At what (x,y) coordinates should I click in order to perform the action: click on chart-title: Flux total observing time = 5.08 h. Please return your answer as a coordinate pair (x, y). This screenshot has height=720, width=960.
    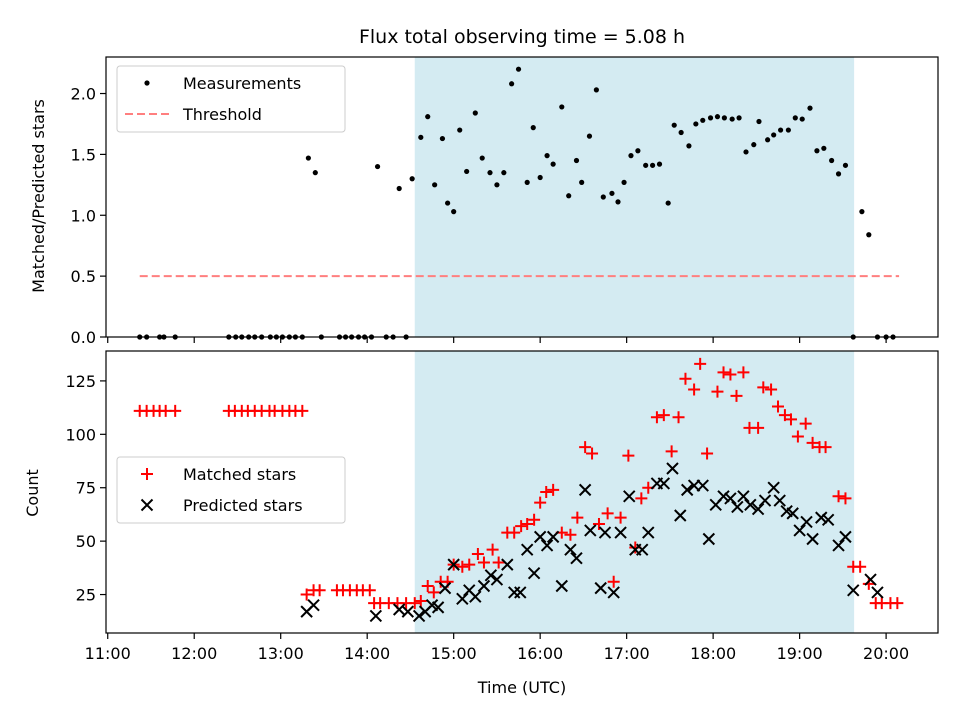
    Looking at the image, I should click on (522, 37).